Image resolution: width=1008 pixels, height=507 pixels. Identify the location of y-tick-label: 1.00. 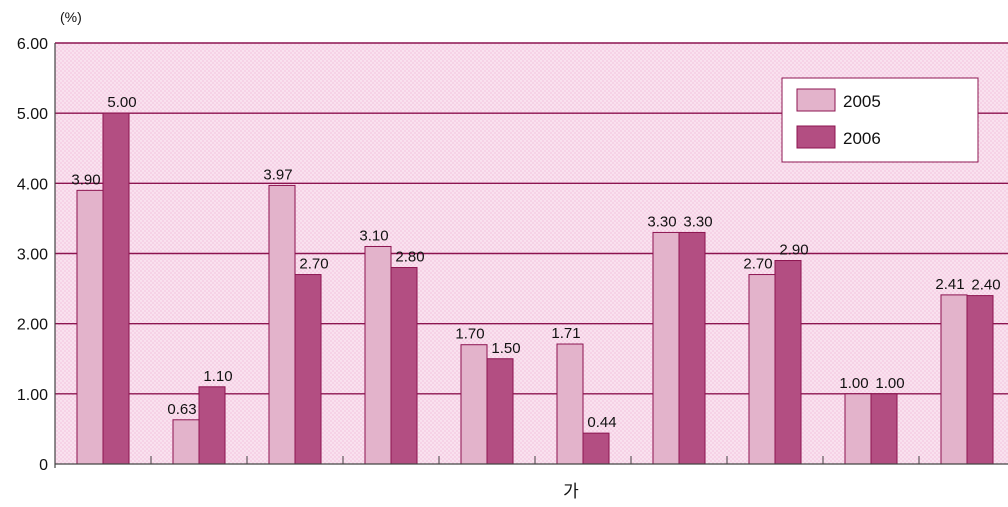
(32, 395).